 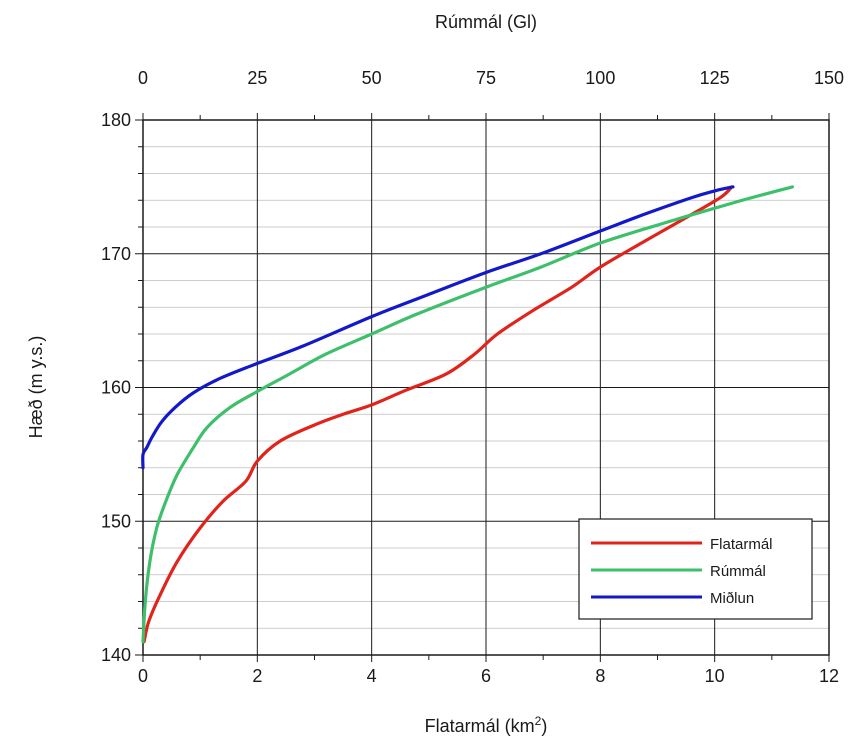 What do you see at coordinates (143, 676) in the screenshot?
I see `x-bottom-tick-label: 0` at bounding box center [143, 676].